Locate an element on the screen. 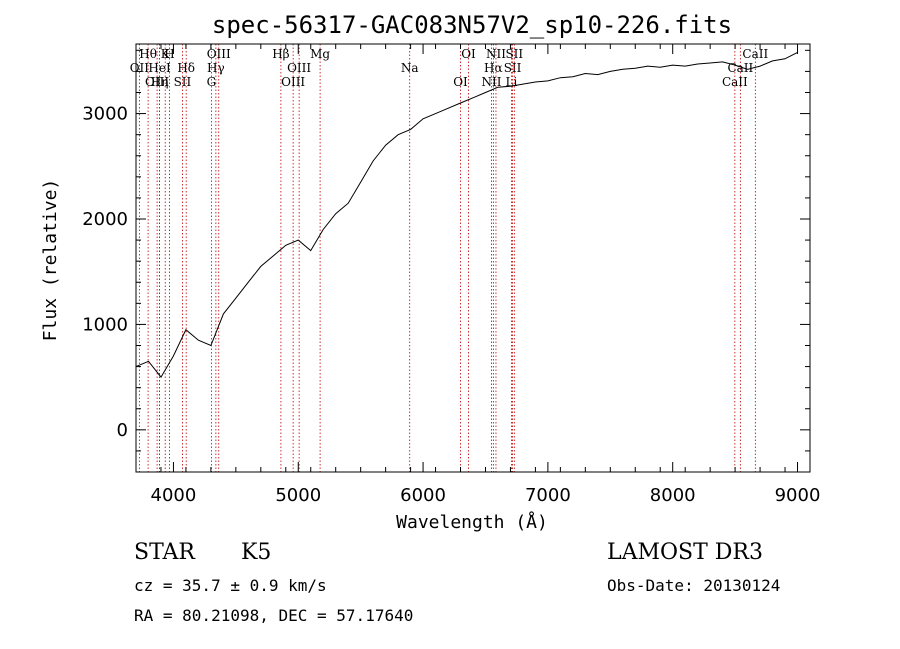 This screenshot has width=900, height=649. object-type: STAR is located at coordinates (164, 552).